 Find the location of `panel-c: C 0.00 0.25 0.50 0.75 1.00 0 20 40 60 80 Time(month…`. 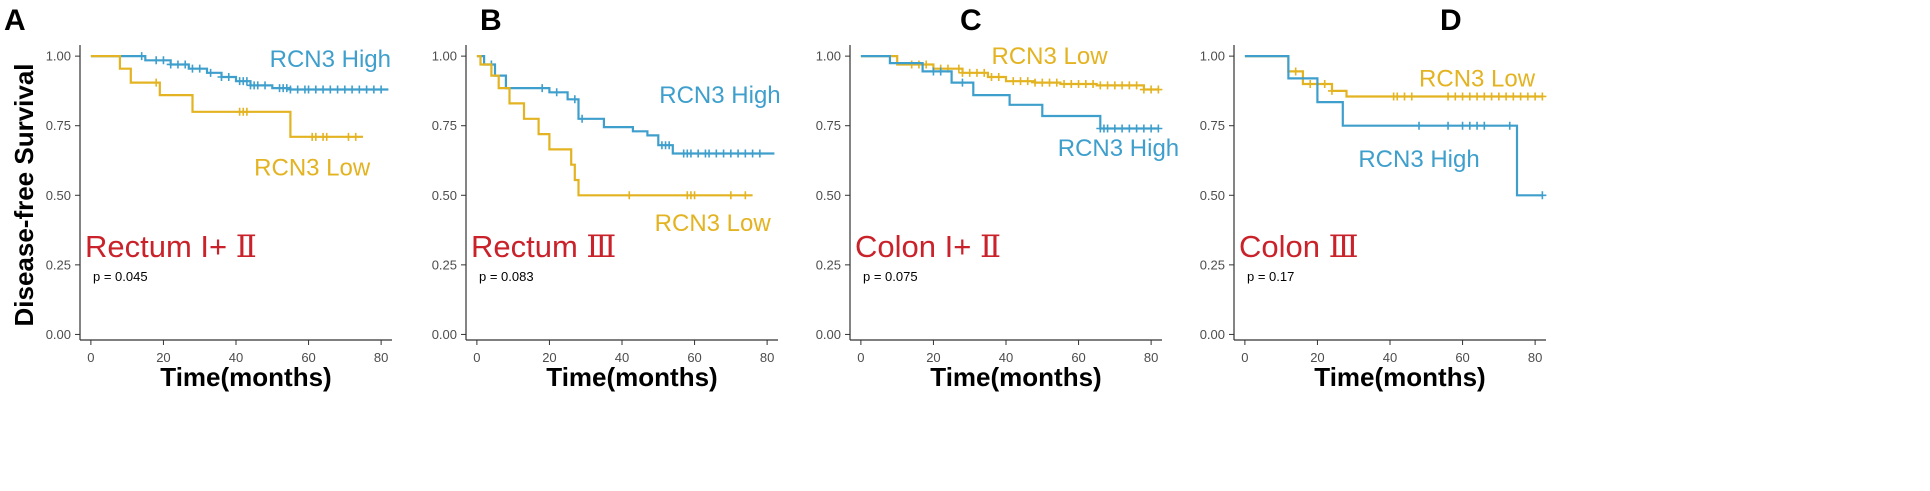

panel-c: C 0.00 0.25 0.50 0.75 1.00 0 20 40 60 80 Time(month… is located at coordinates (997, 198).